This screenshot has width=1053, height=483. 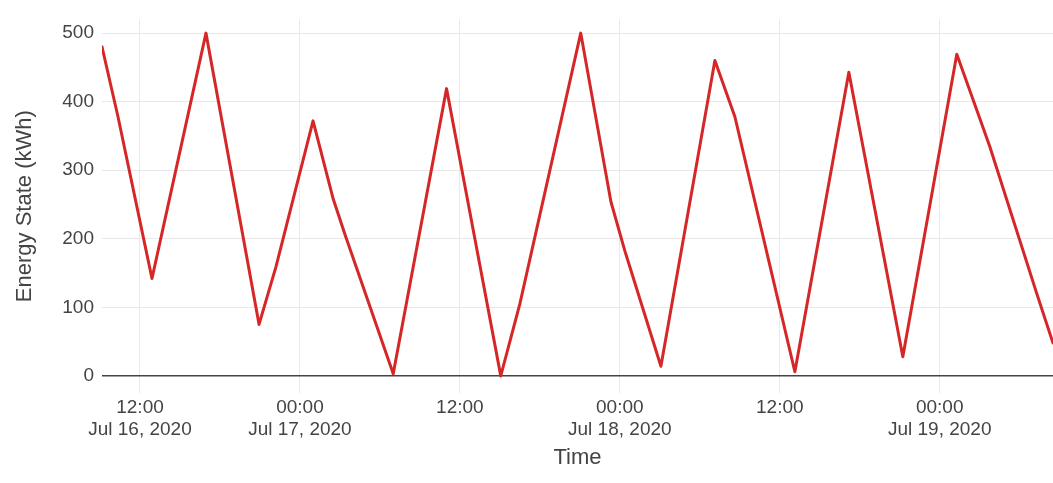 What do you see at coordinates (300, 417) in the screenshot?
I see `x-tick-label: 00:00 Jul 17, 2020` at bounding box center [300, 417].